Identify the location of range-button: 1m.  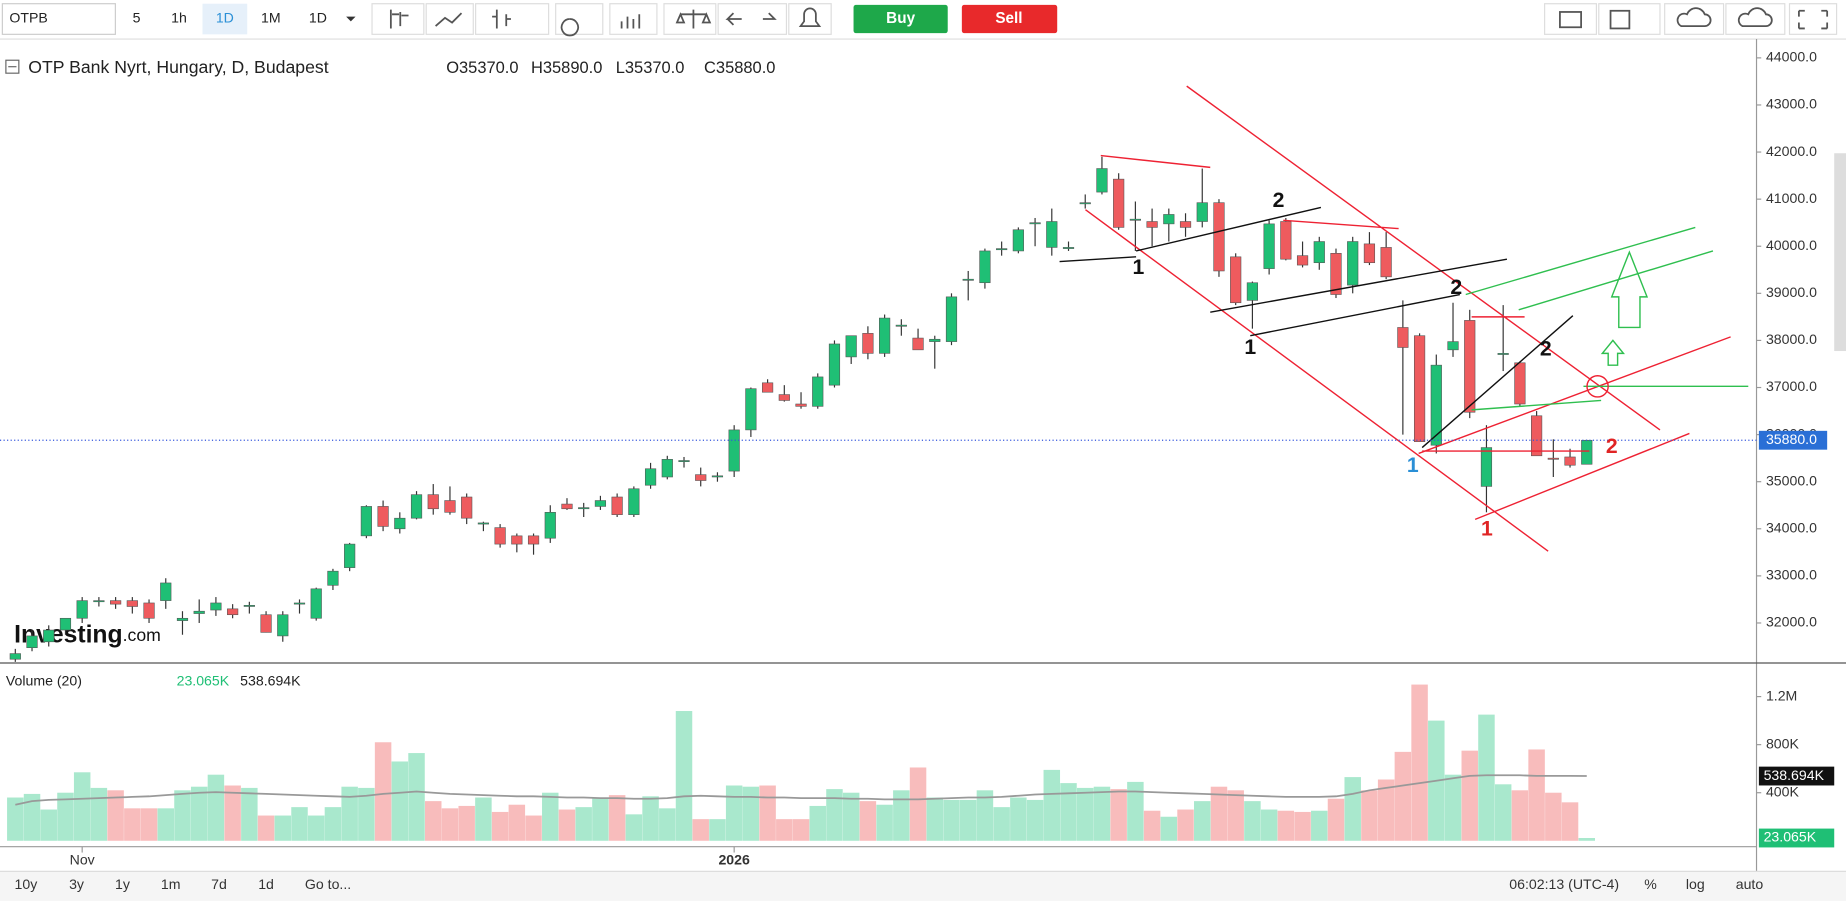
(171, 884).